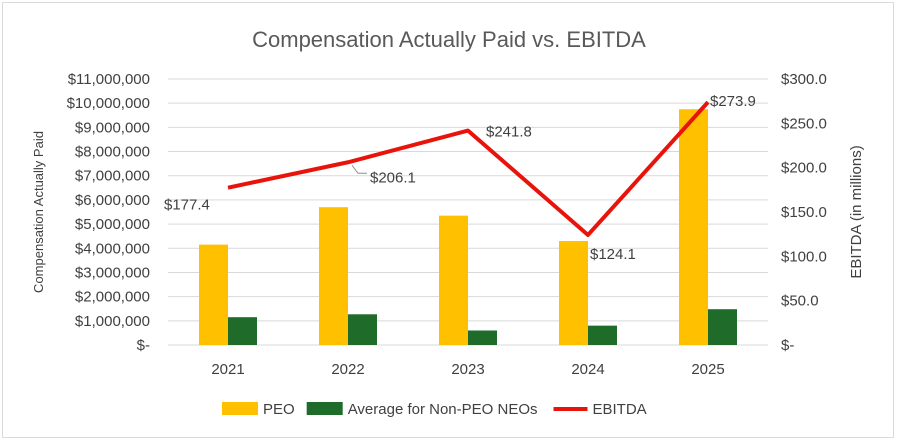 This screenshot has height=442, width=898. I want to click on ebitda-data-label: $273.9, so click(733, 101).